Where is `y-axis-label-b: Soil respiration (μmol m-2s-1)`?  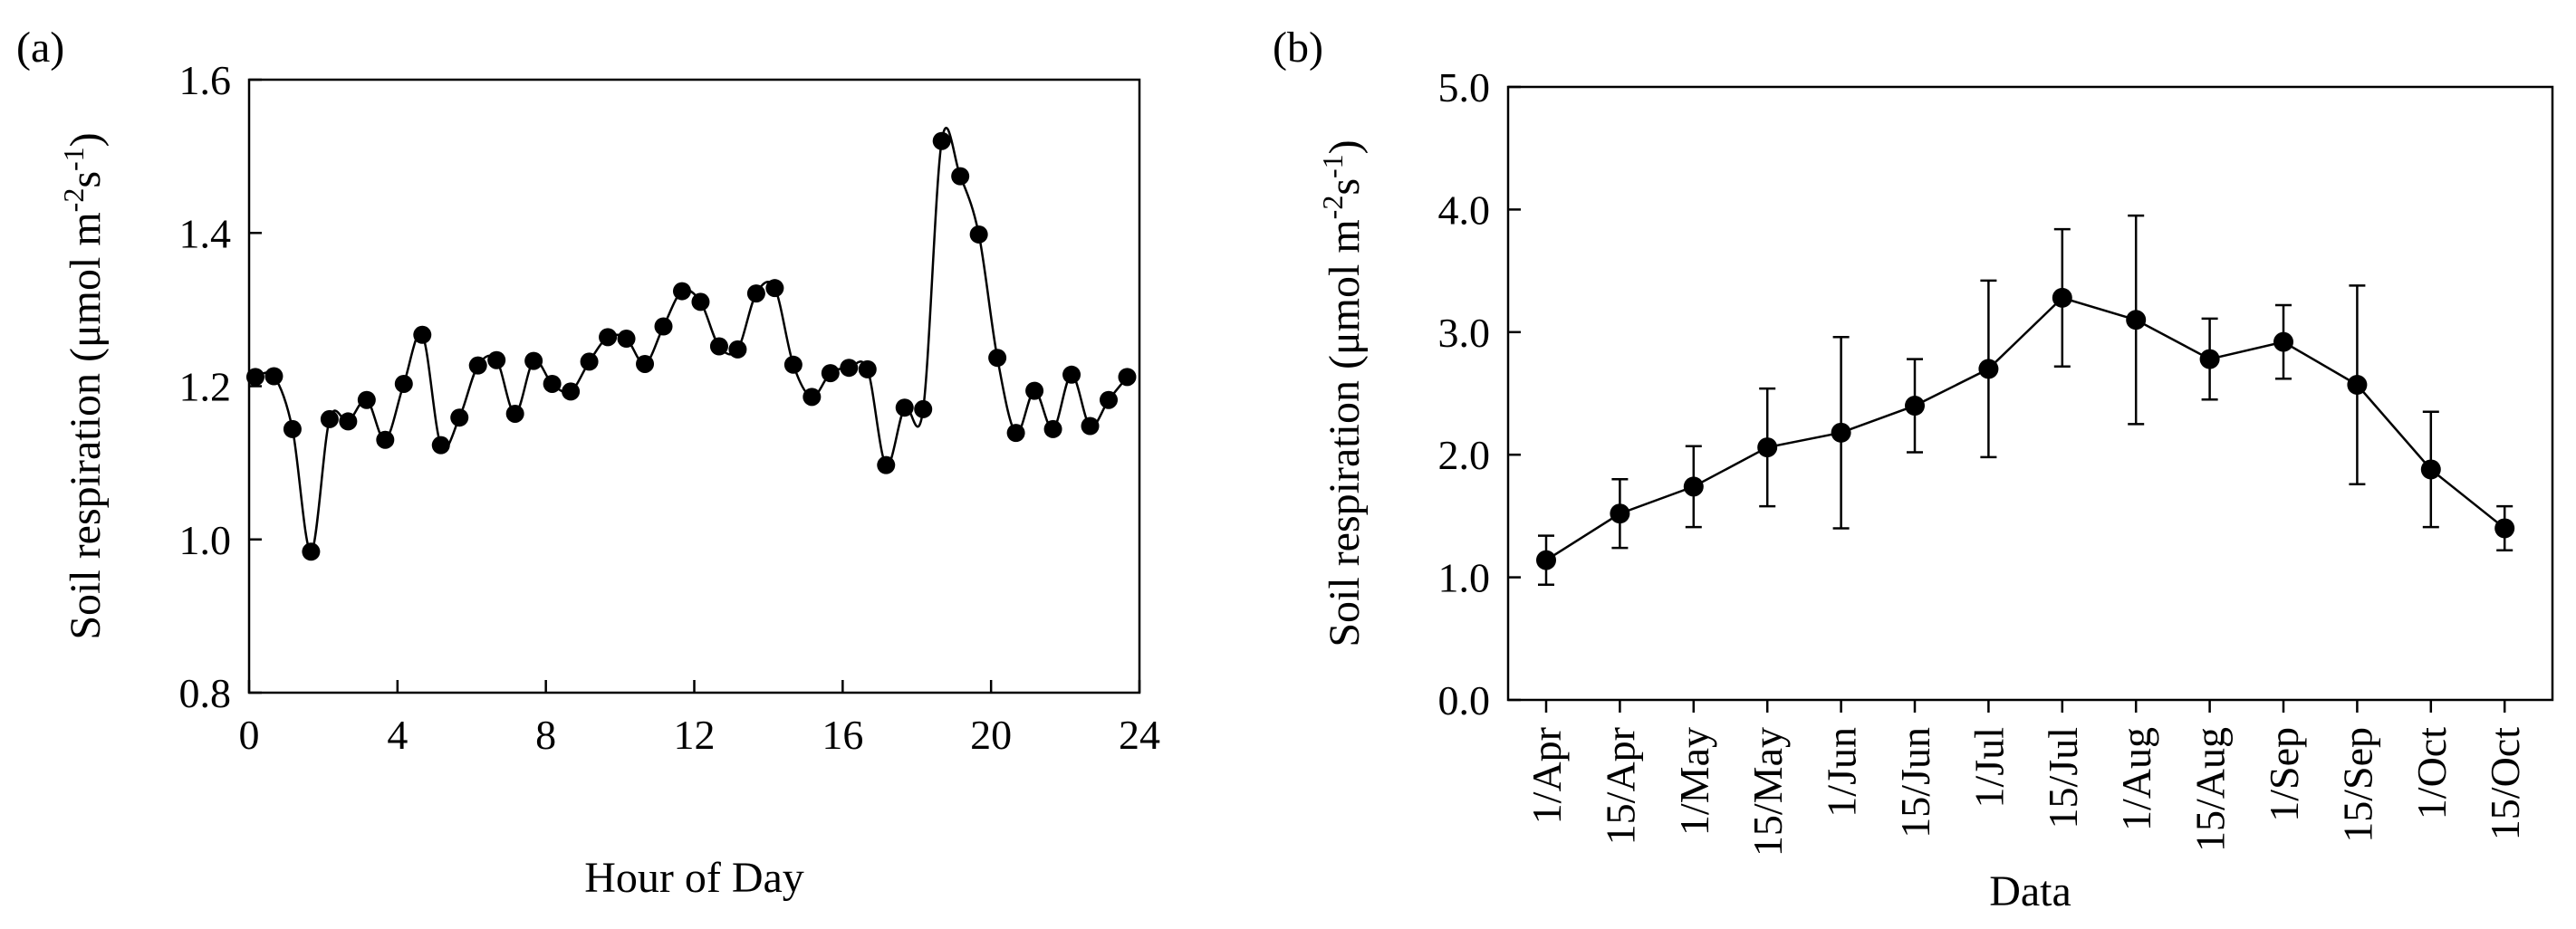
y-axis-label-b: Soil respiration (μmol m-2s-1) is located at coordinates (1342, 392).